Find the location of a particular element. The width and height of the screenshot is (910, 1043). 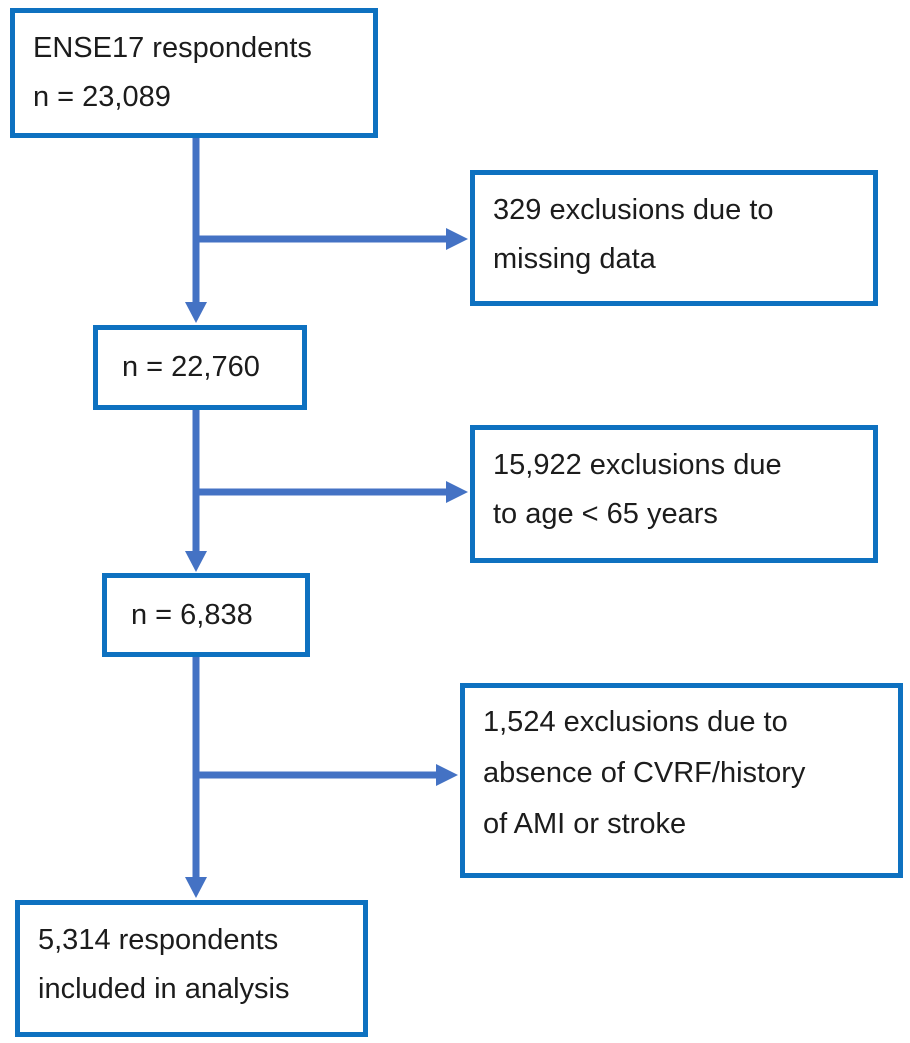

node-start: ENSE17 respondents n = 23,089 is located at coordinates (194, 73).